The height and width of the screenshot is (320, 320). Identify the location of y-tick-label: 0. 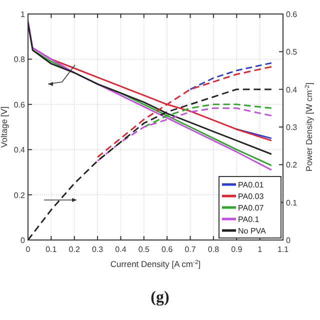
(23, 240).